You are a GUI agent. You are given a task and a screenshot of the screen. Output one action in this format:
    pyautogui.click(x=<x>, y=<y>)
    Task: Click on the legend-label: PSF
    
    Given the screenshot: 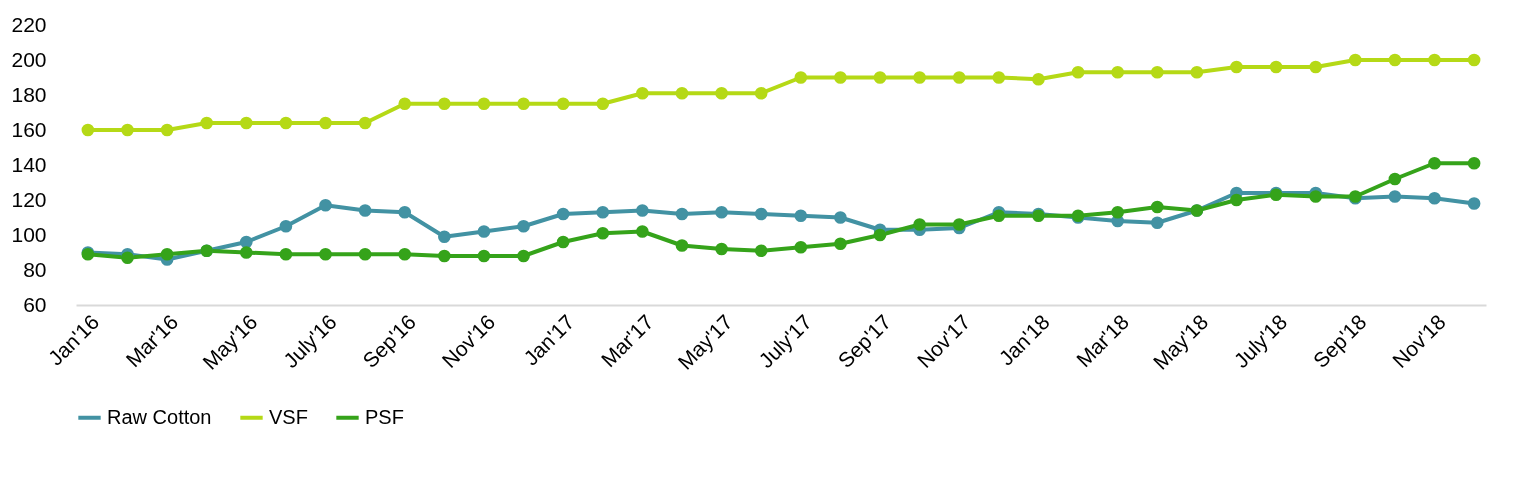 What is the action you would take?
    pyautogui.click(x=384, y=416)
    